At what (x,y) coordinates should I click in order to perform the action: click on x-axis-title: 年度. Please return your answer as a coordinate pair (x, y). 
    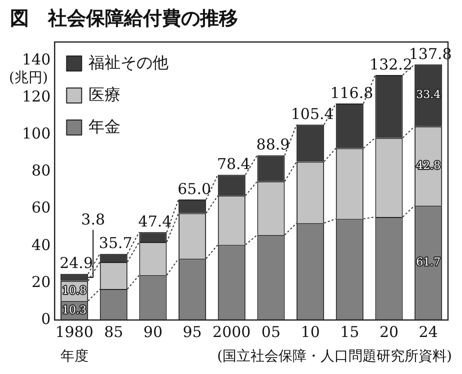
    Looking at the image, I should click on (74, 356).